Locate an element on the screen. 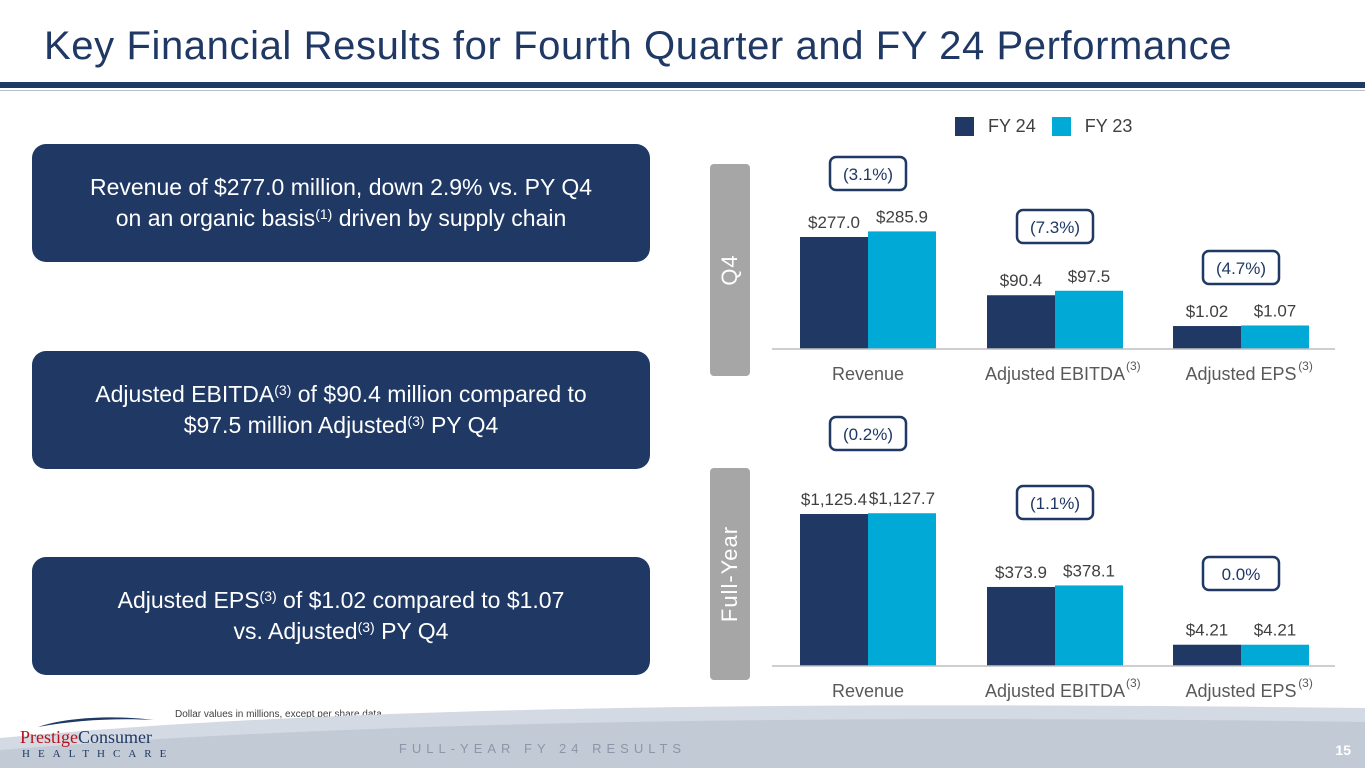  highlight-eps-line2: vs. Adjusted(3) PY Q4 is located at coordinates (341, 631).